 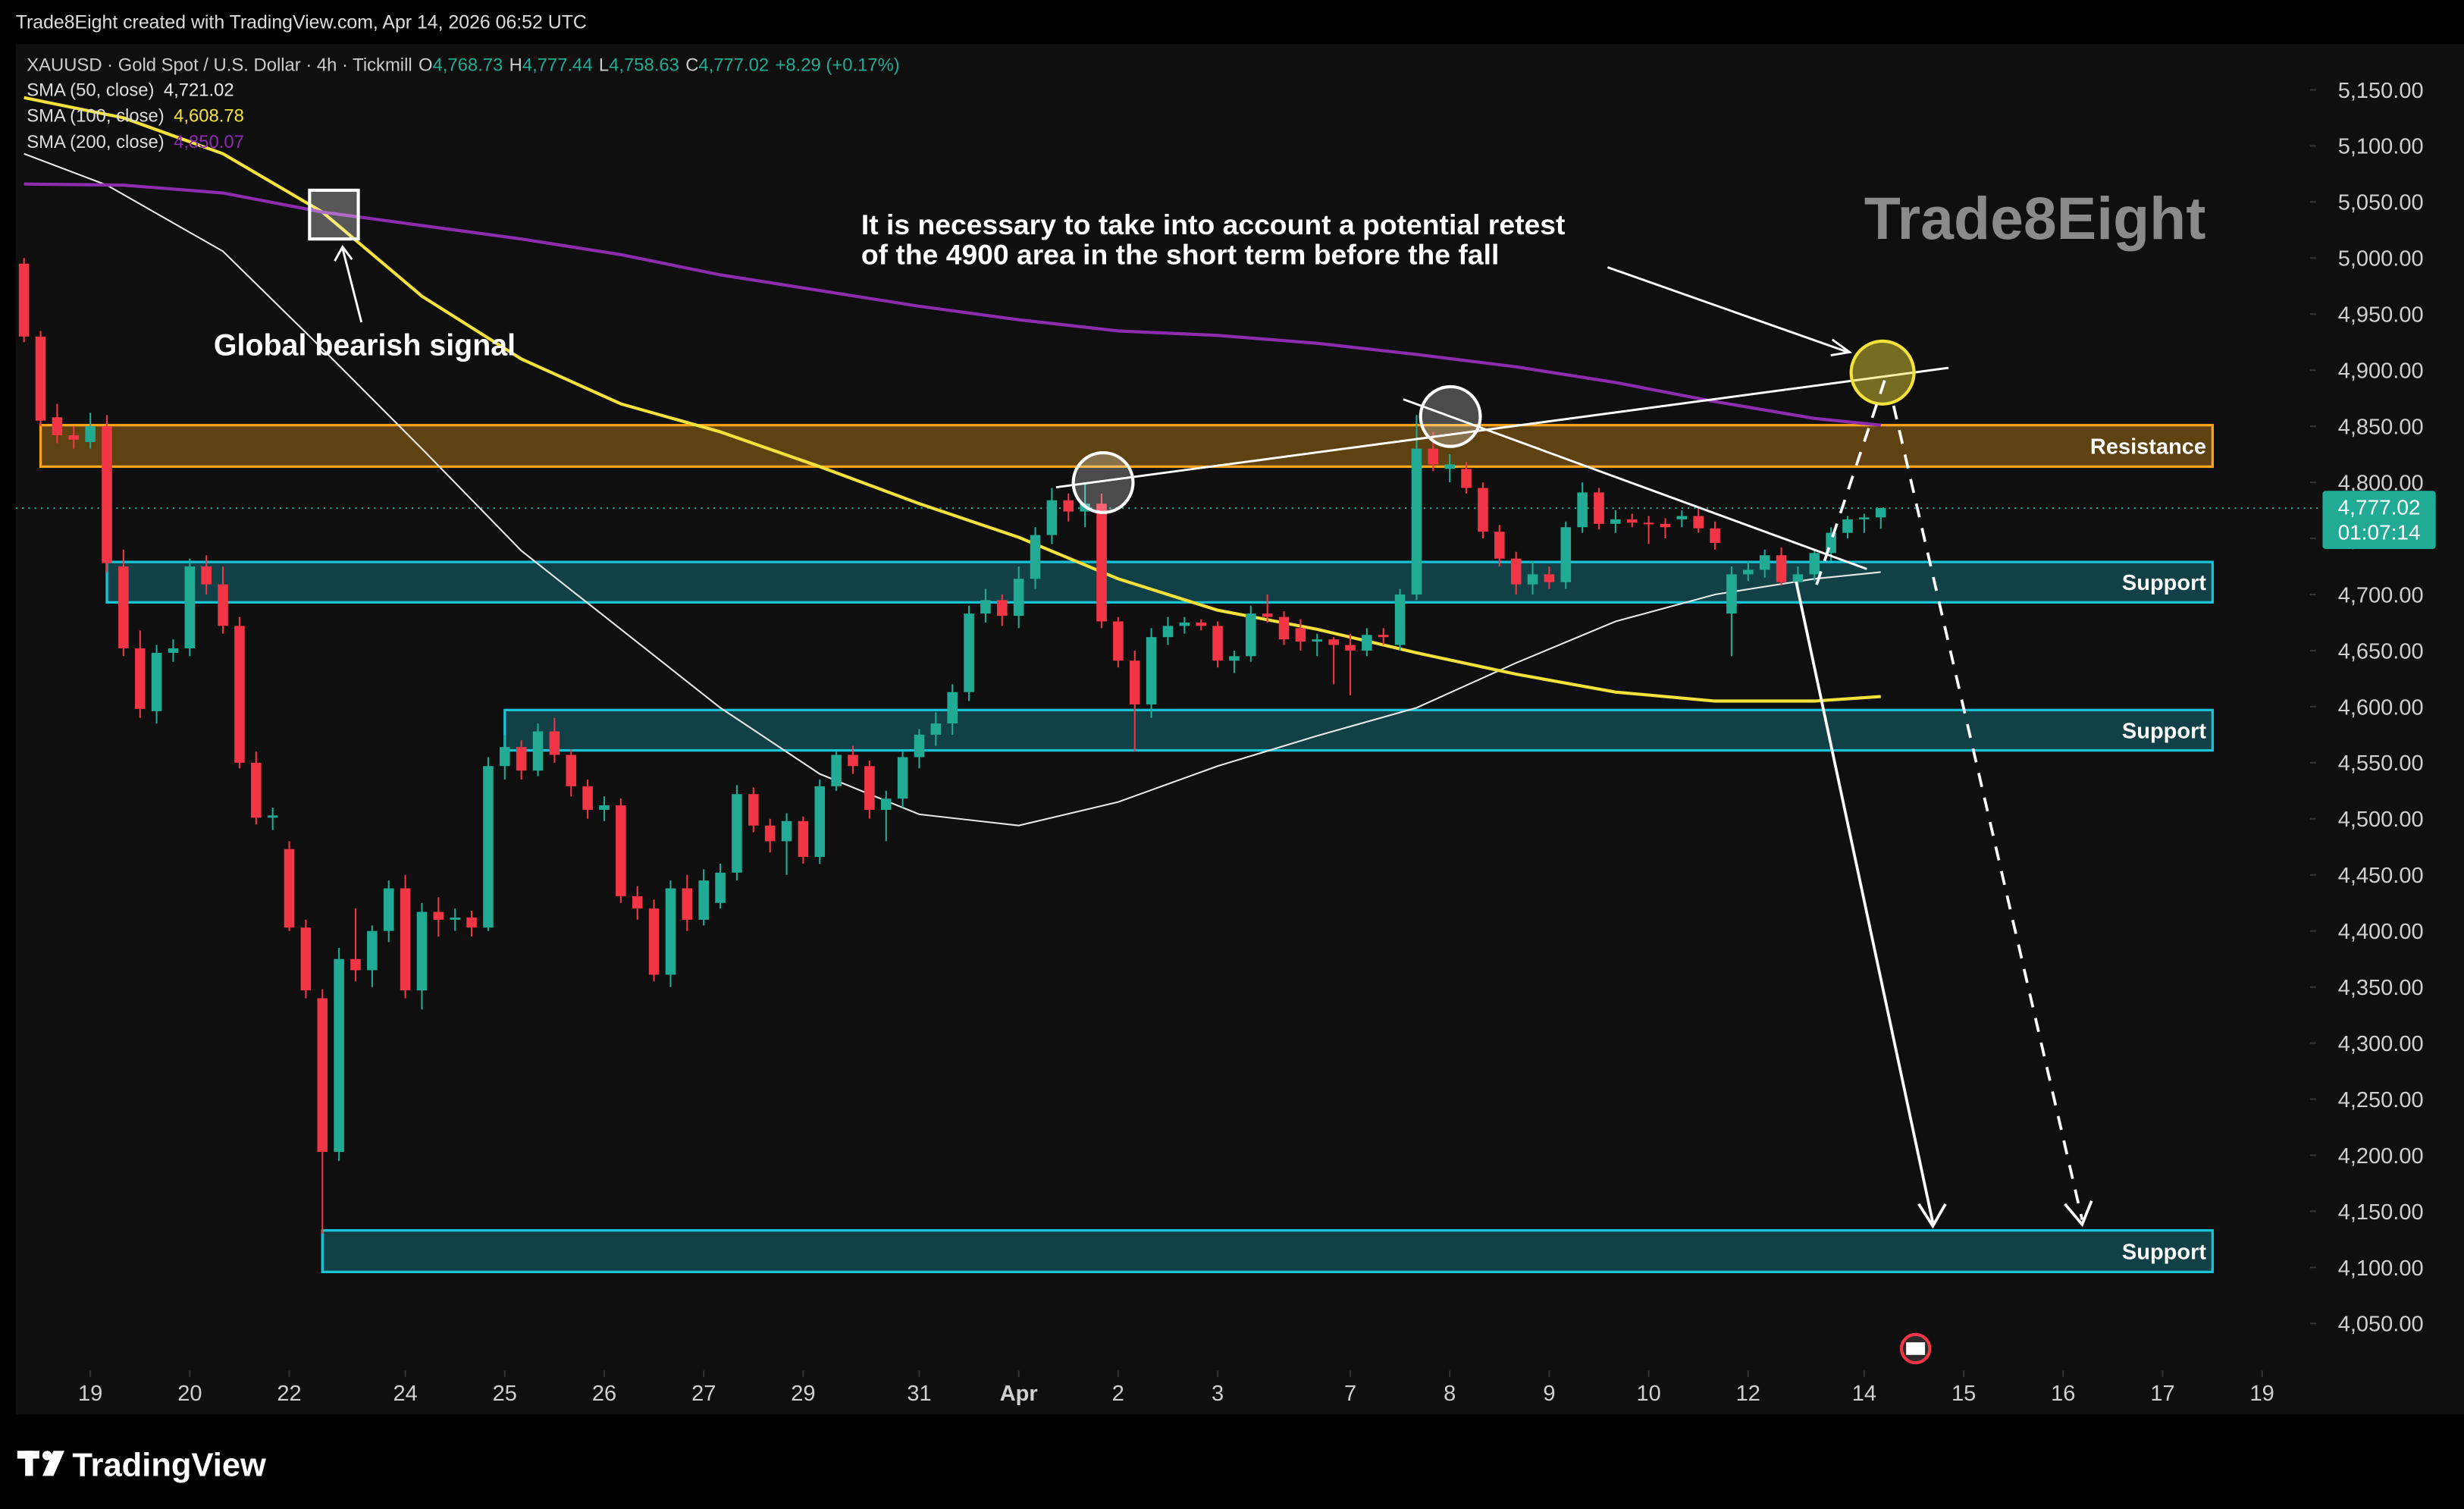 What do you see at coordinates (505, 1394) in the screenshot?
I see `x-tick-label: 25` at bounding box center [505, 1394].